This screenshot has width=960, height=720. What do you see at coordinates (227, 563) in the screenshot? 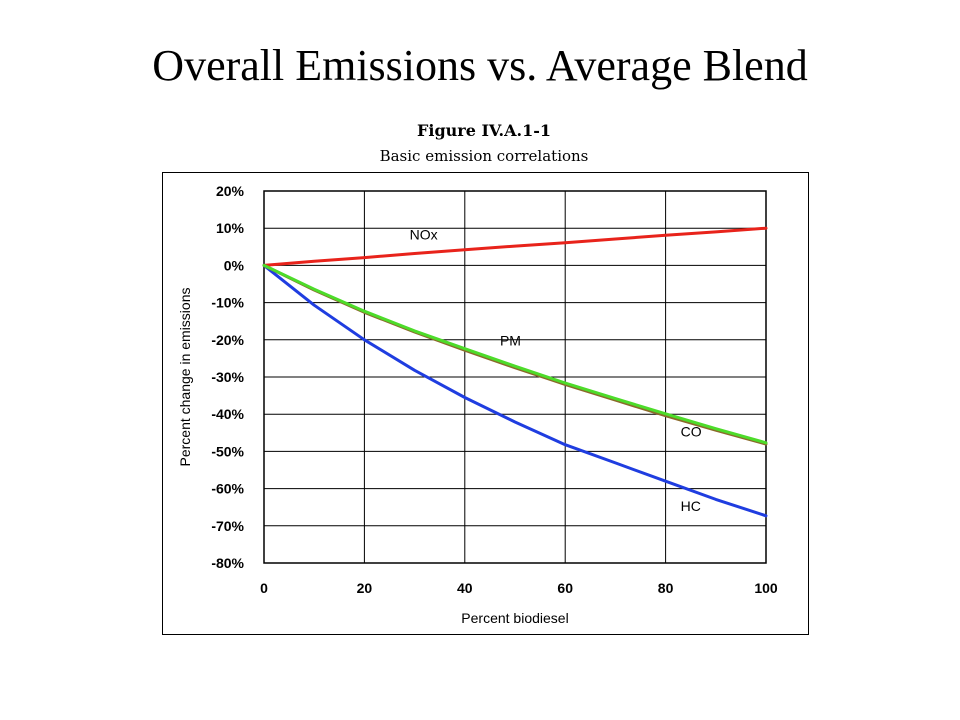
I see `y-tick-label: -80%` at bounding box center [227, 563].